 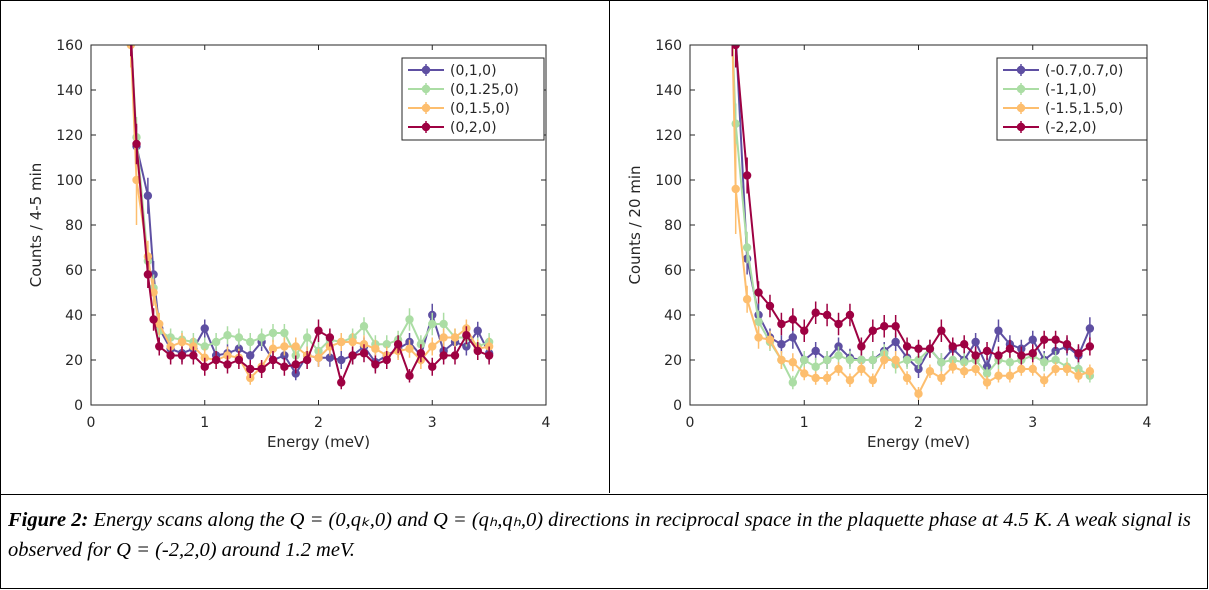 I want to click on x-axis-label: Energy (meV), so click(x=318, y=442).